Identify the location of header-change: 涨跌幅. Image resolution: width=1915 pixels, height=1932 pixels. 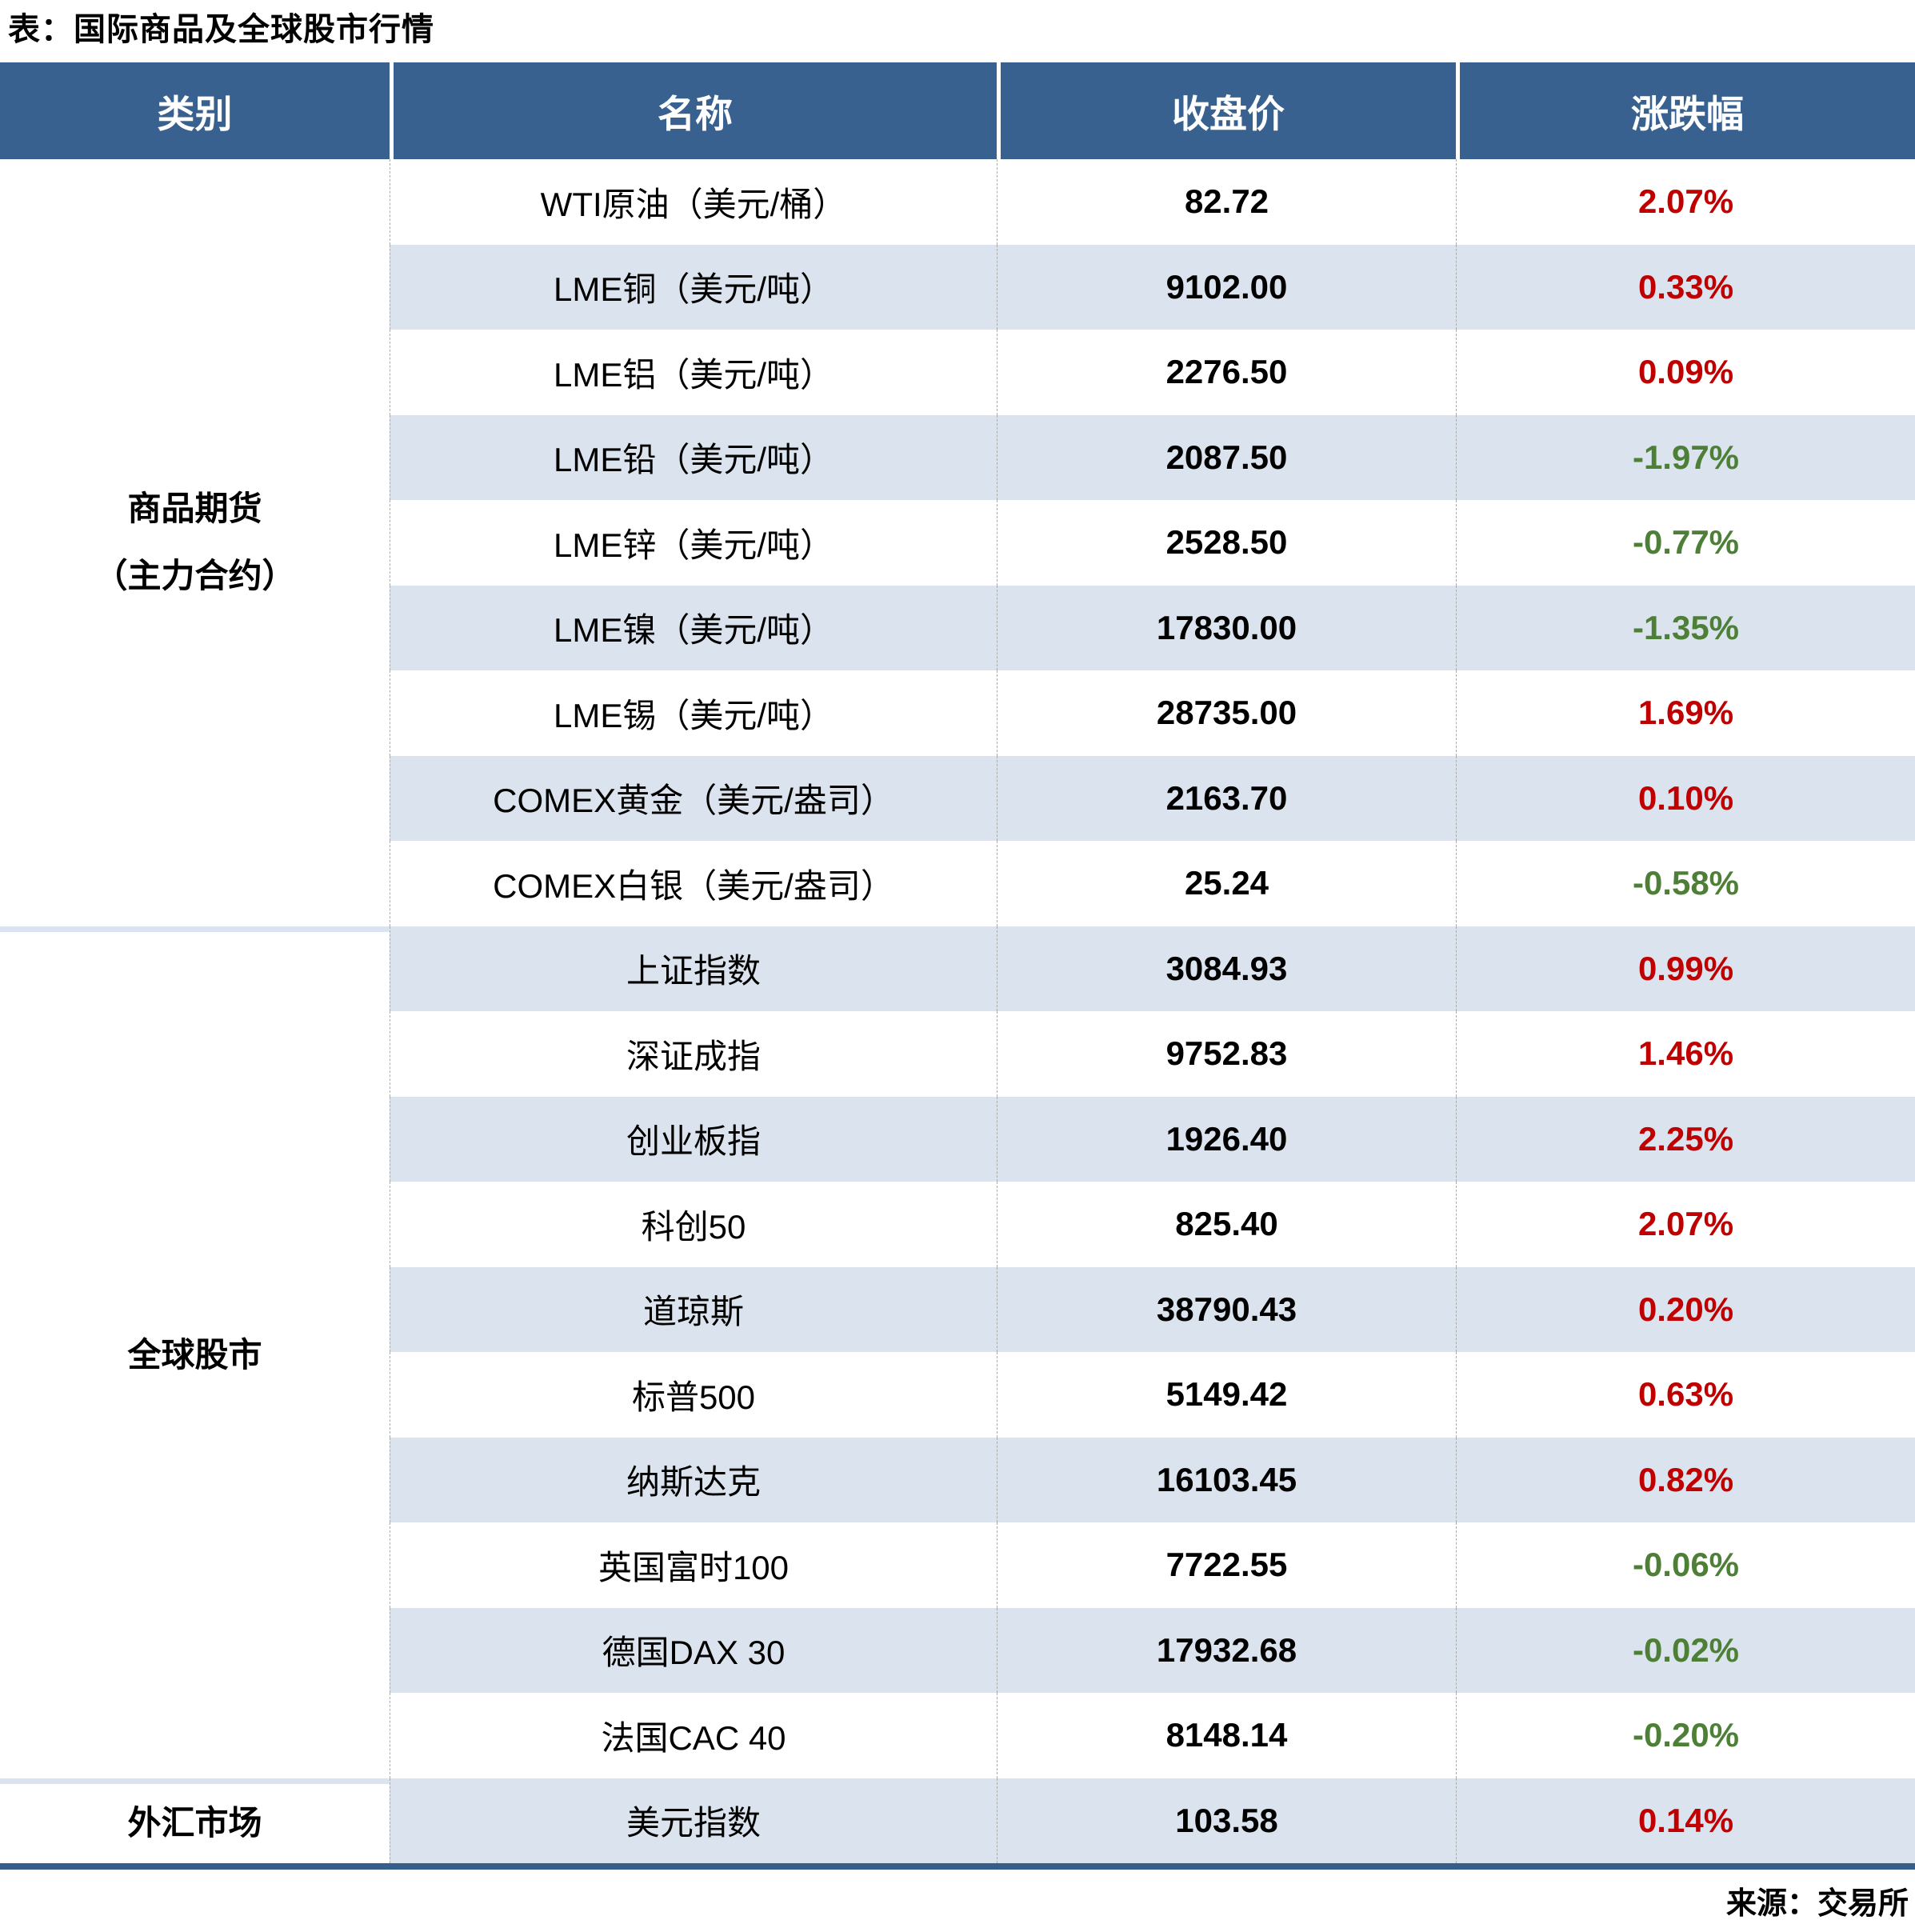
(1685, 110).